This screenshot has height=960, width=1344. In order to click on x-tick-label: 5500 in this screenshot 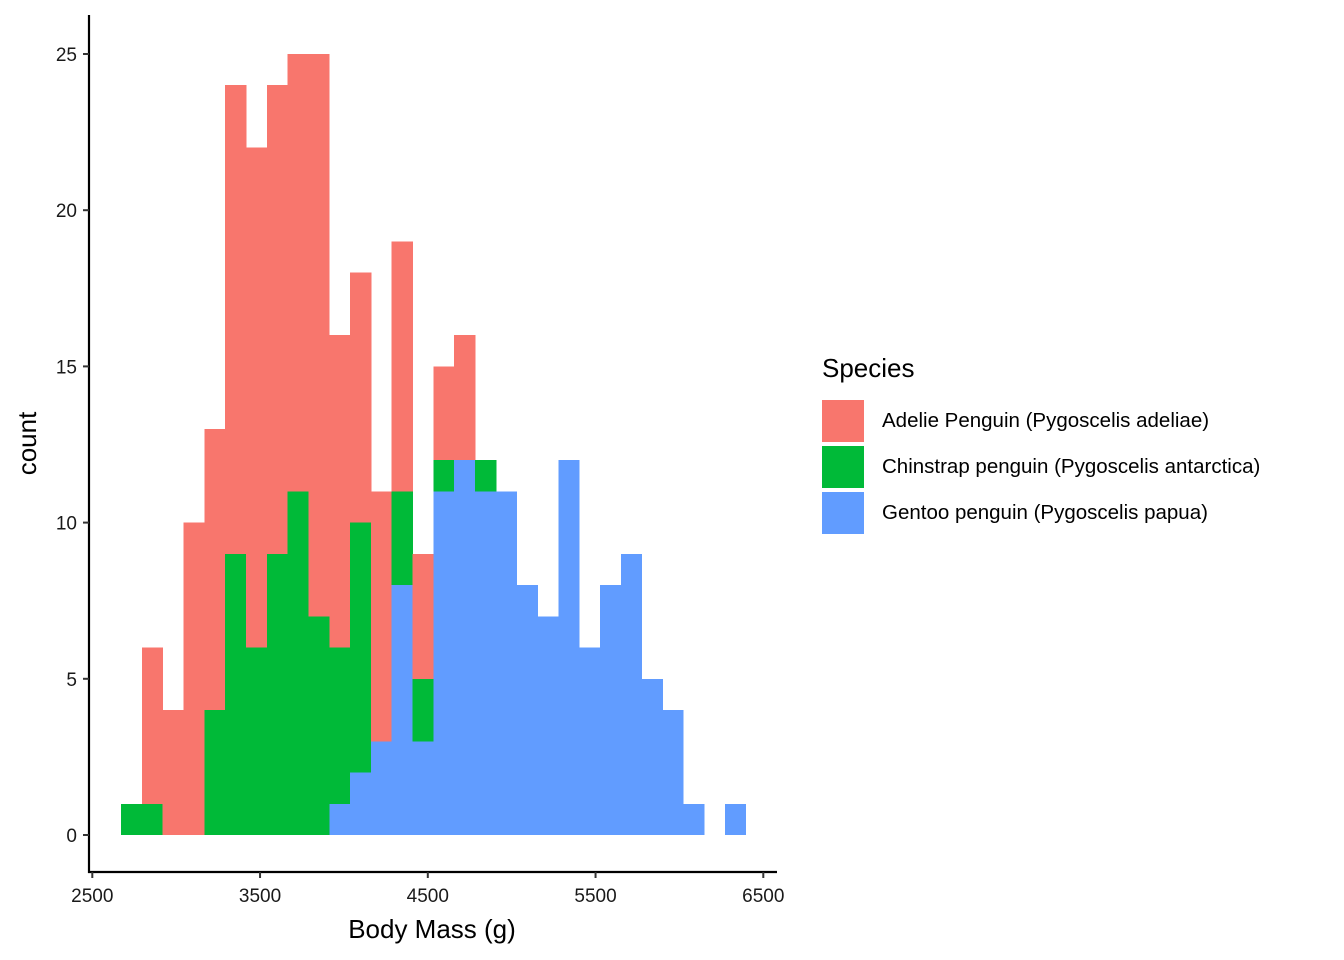, I will do `click(595, 896)`.